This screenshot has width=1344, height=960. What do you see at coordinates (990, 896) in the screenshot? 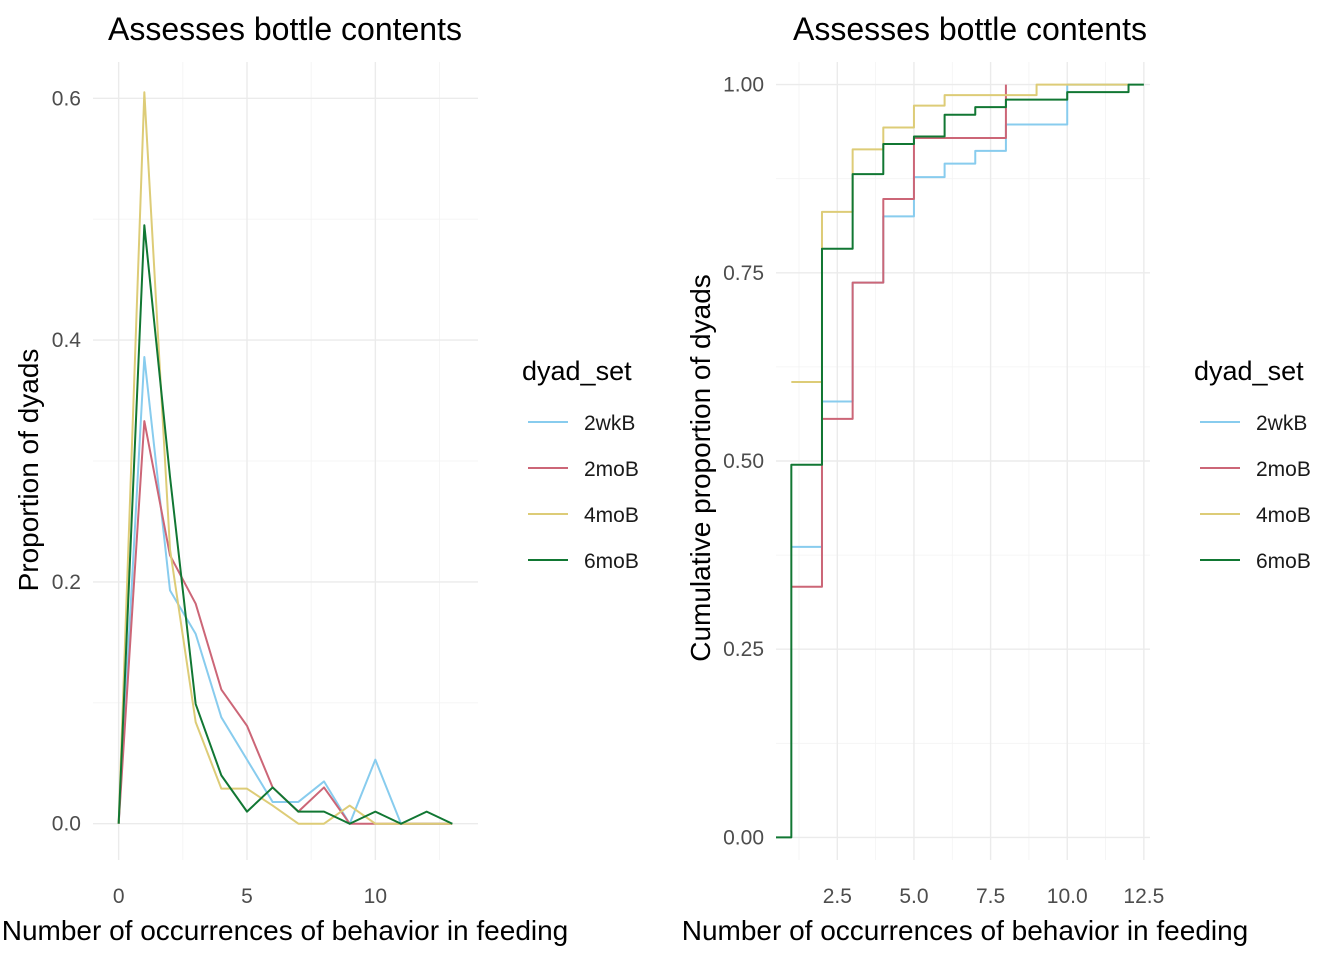
I see `x-tick-label: 7.5` at bounding box center [990, 896].